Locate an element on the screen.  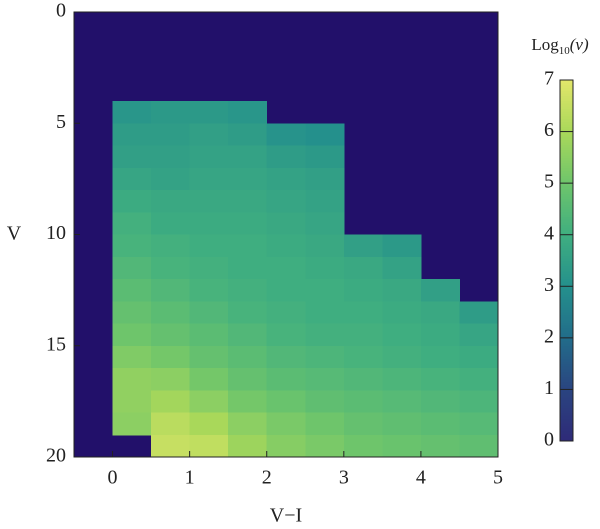
colorbar-title-base: Log is located at coordinates (545, 44).